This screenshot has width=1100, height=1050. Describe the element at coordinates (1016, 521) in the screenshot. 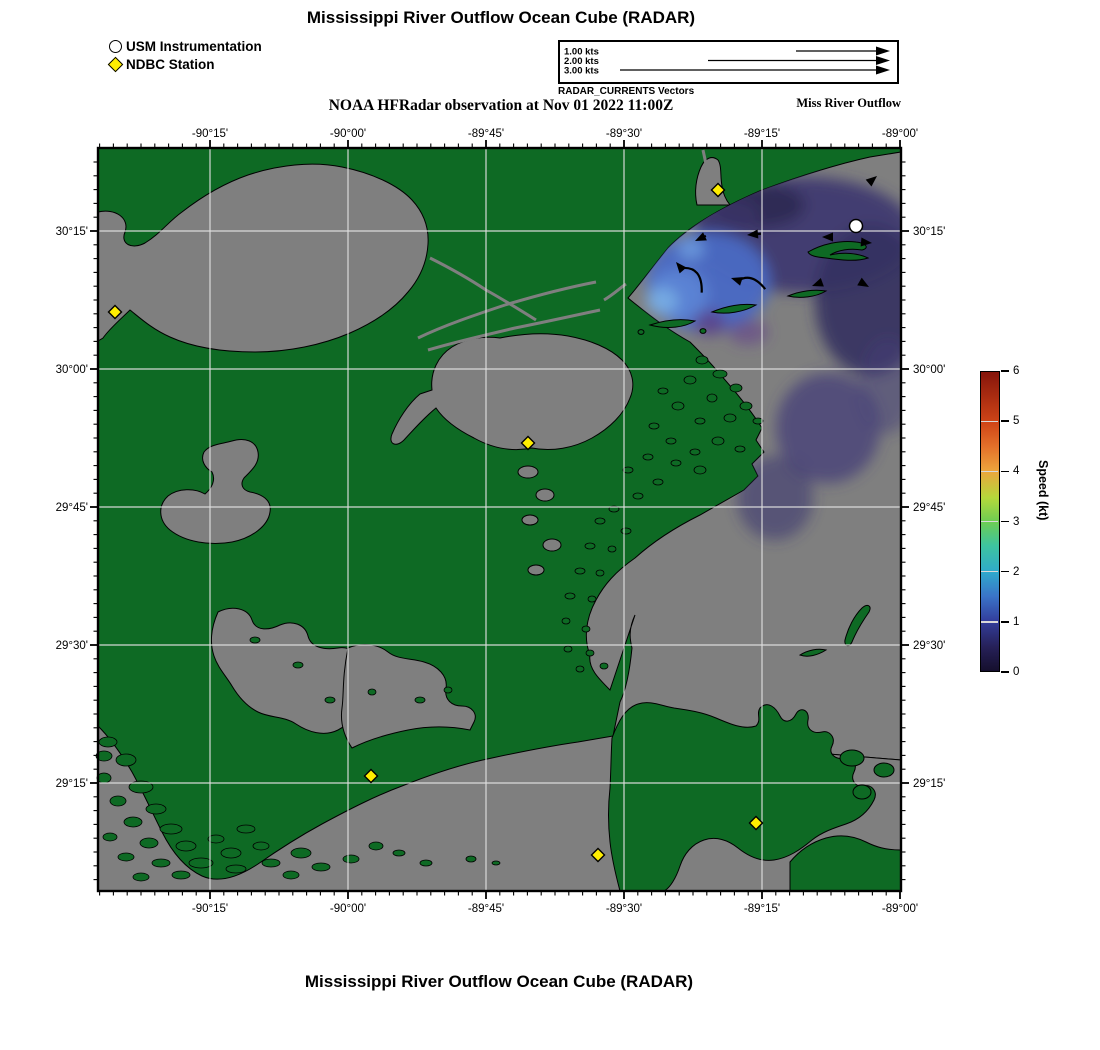

I see `colorbar-tick-label: 3` at that location.